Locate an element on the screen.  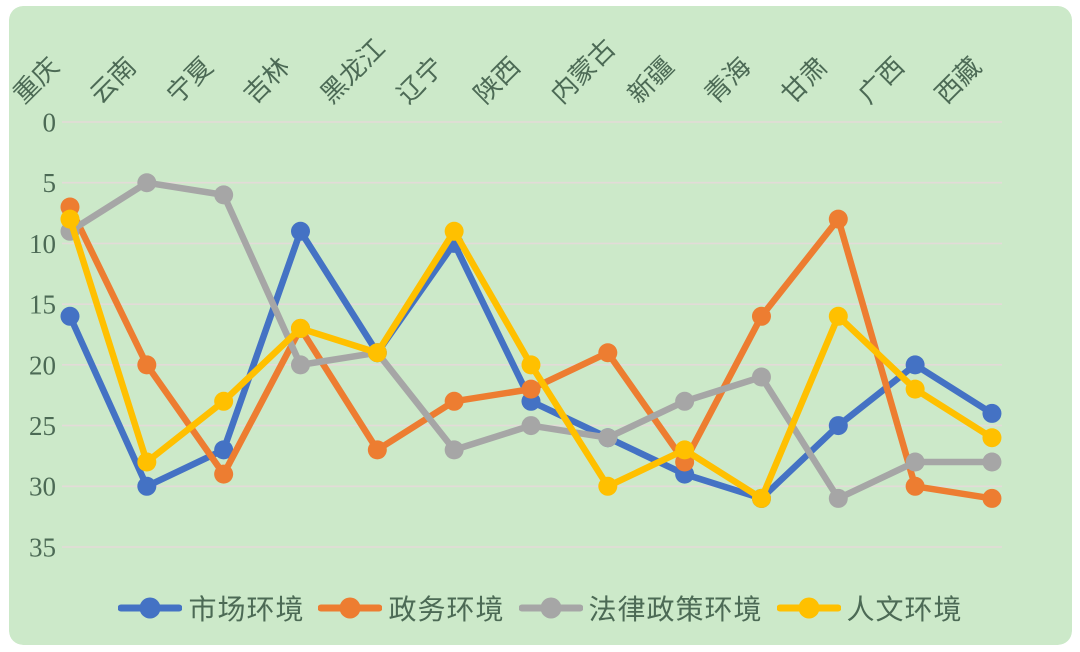
y-tick-label: 5 is located at coordinates (50, 183).